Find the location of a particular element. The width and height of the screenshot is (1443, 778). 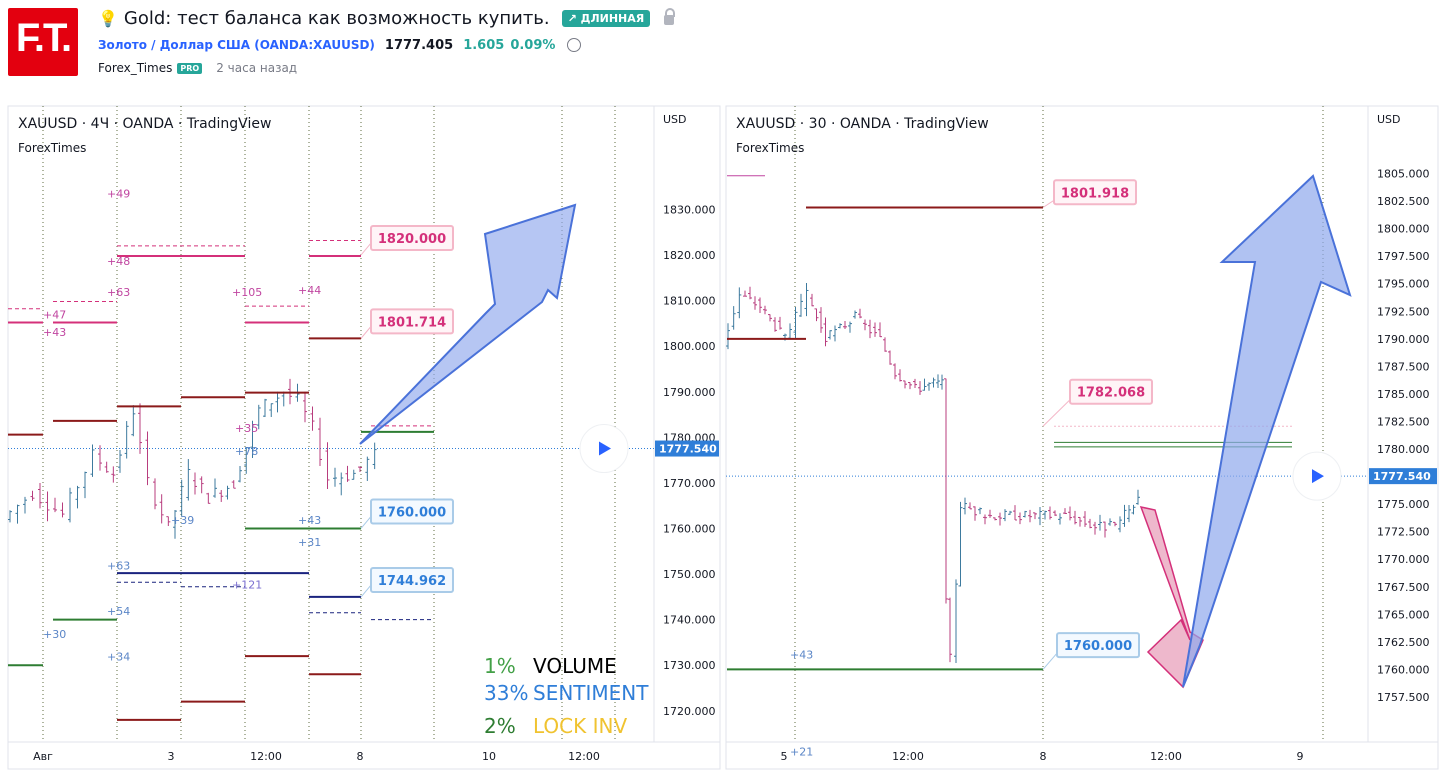

y-tick-label: 1782.500 is located at coordinates (1403, 421).